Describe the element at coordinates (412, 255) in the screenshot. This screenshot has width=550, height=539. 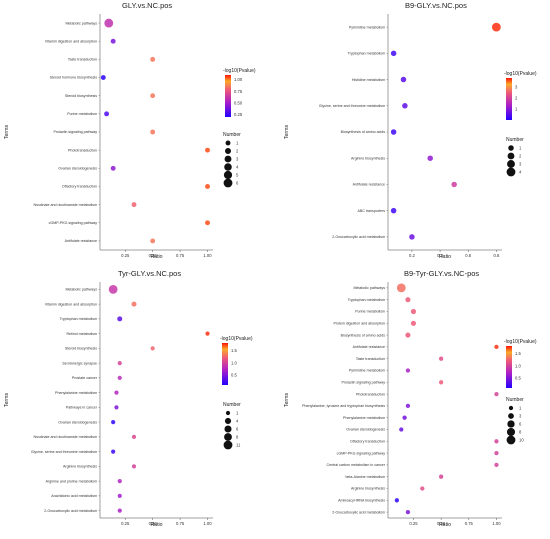
I see `x-tick-label: 0.2` at that location.